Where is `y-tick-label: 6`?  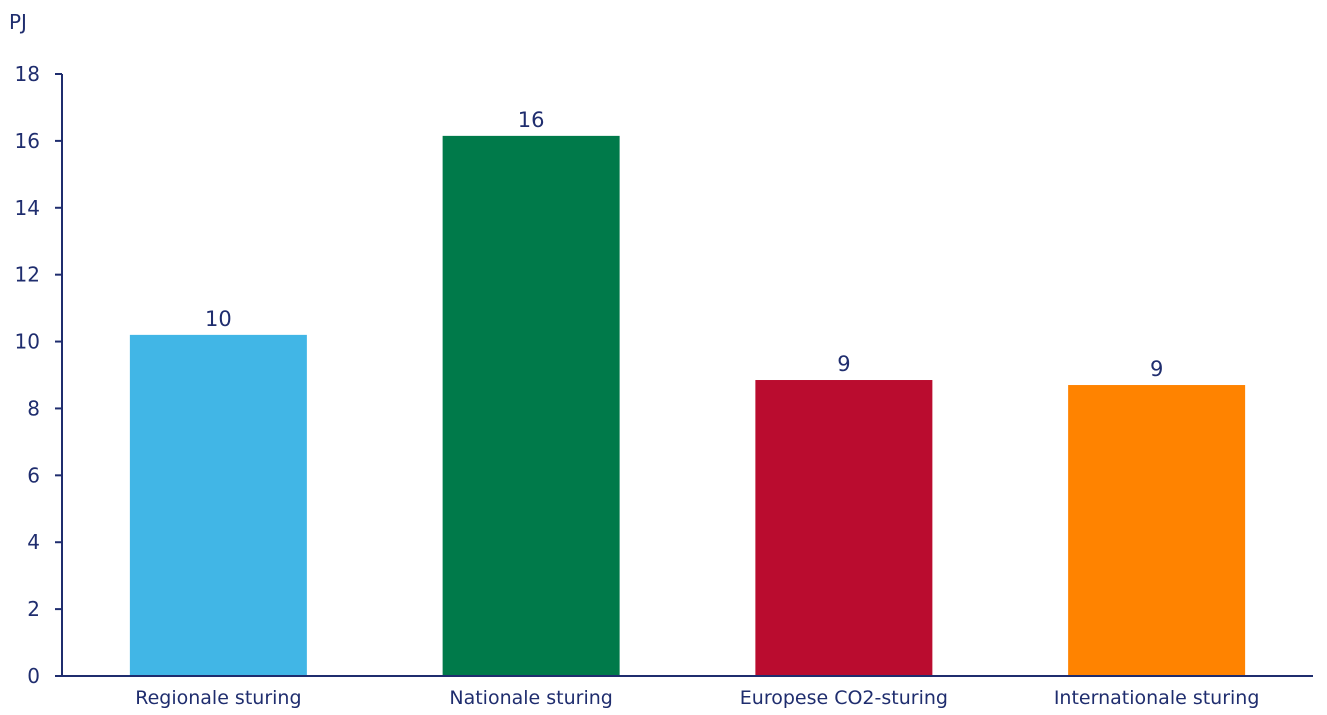 y-tick-label: 6 is located at coordinates (33, 475).